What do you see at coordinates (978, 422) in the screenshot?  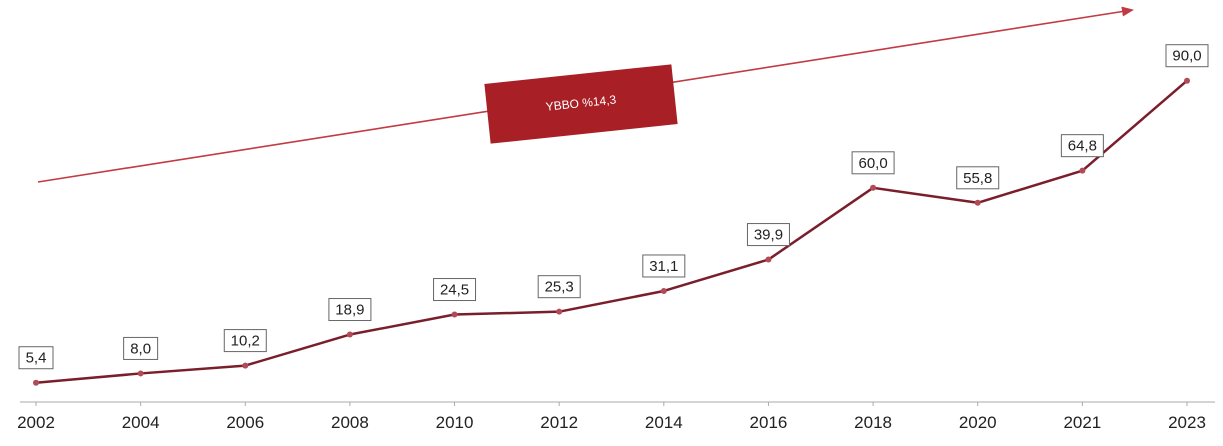 I see `x-tick-label: 2020` at bounding box center [978, 422].